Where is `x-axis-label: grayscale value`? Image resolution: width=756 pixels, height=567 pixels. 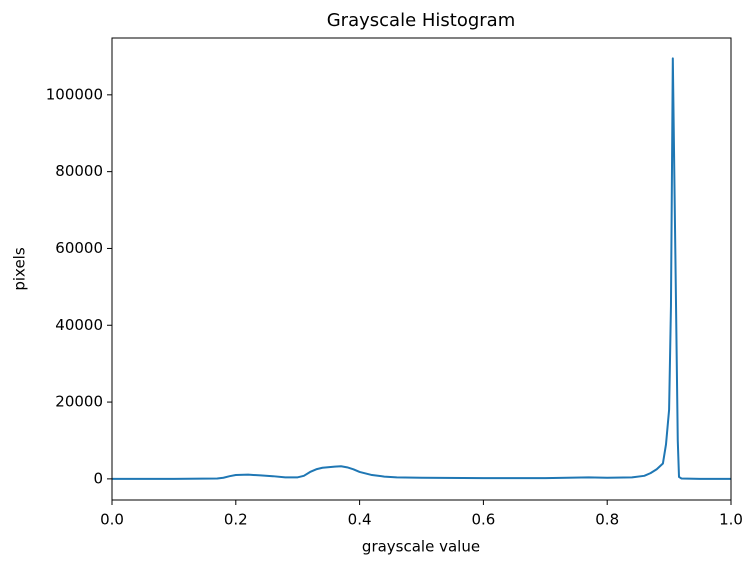
x-axis-label: grayscale value is located at coordinates (421, 547).